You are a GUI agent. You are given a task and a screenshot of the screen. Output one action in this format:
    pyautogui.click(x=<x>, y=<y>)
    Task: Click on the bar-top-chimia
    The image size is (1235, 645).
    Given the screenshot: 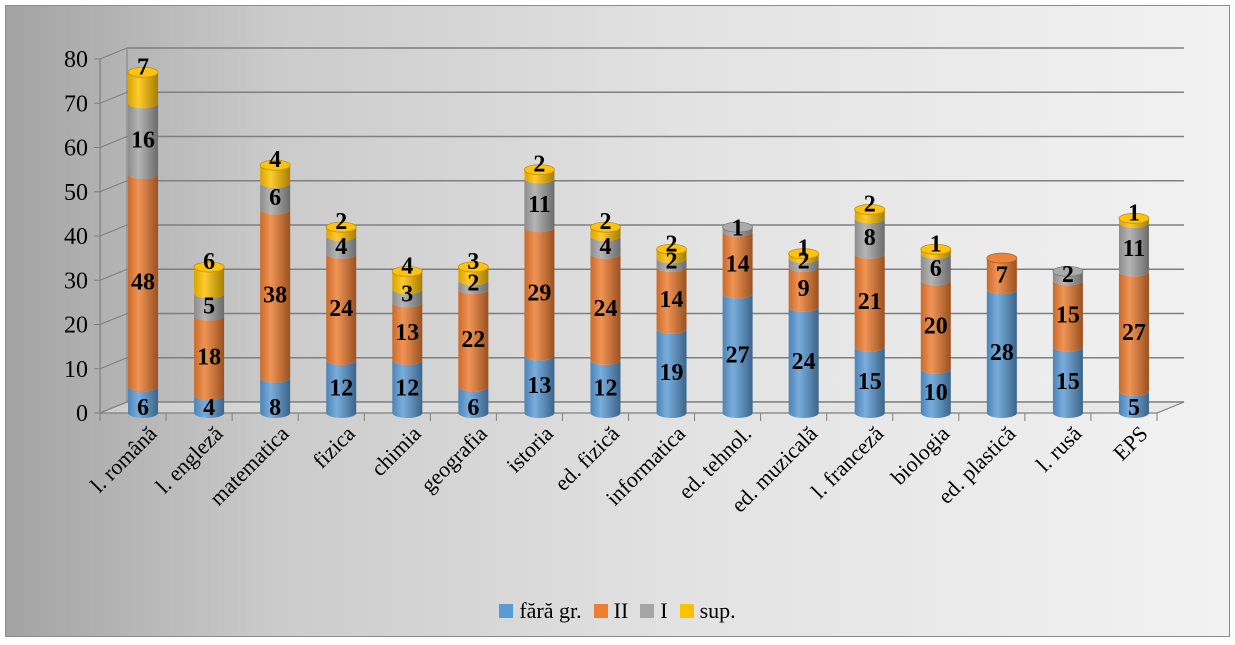 What is the action you would take?
    pyautogui.click(x=407, y=271)
    